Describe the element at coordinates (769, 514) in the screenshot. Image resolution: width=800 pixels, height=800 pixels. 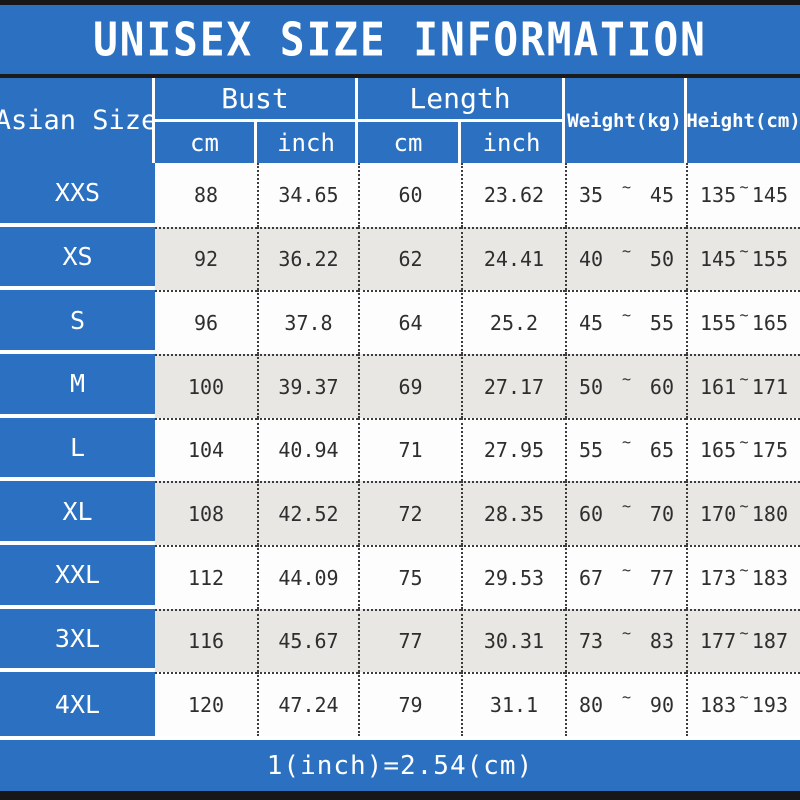
I see `height-range-cell-max: 180` at that location.